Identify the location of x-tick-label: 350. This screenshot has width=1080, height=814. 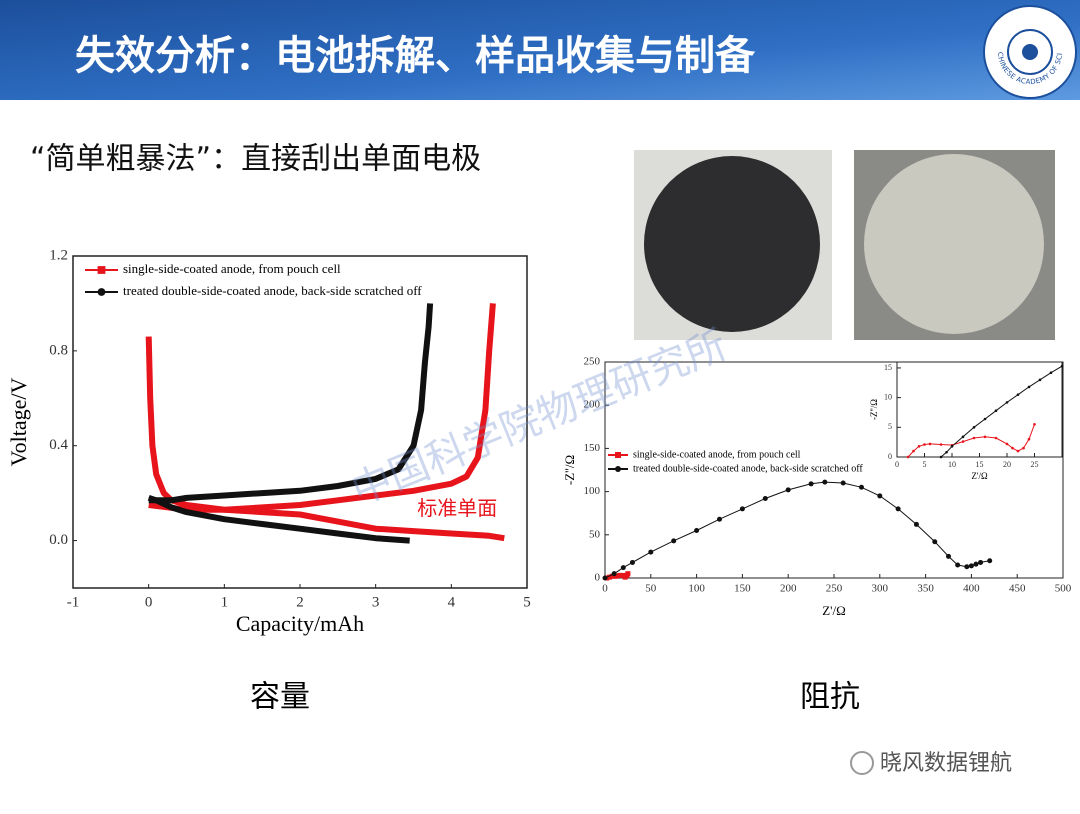
(925, 589).